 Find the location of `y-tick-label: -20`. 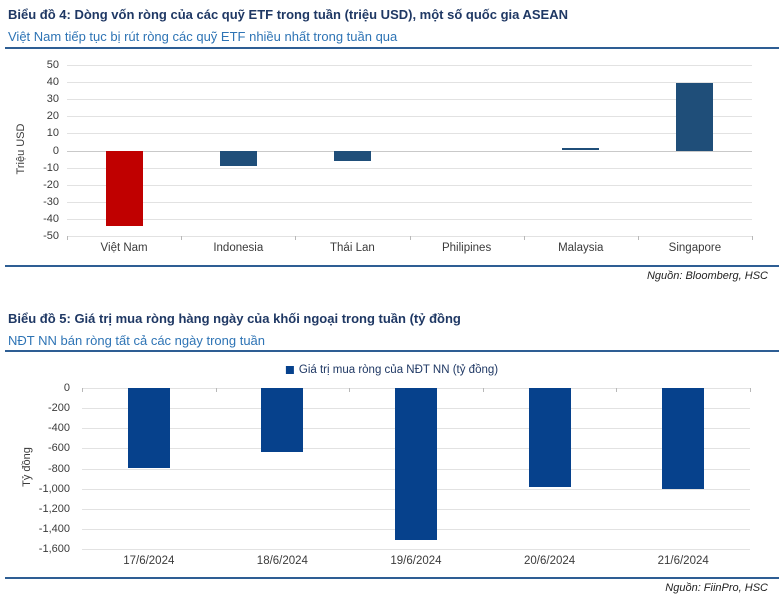

y-tick-label: -20 is located at coordinates (51, 184).